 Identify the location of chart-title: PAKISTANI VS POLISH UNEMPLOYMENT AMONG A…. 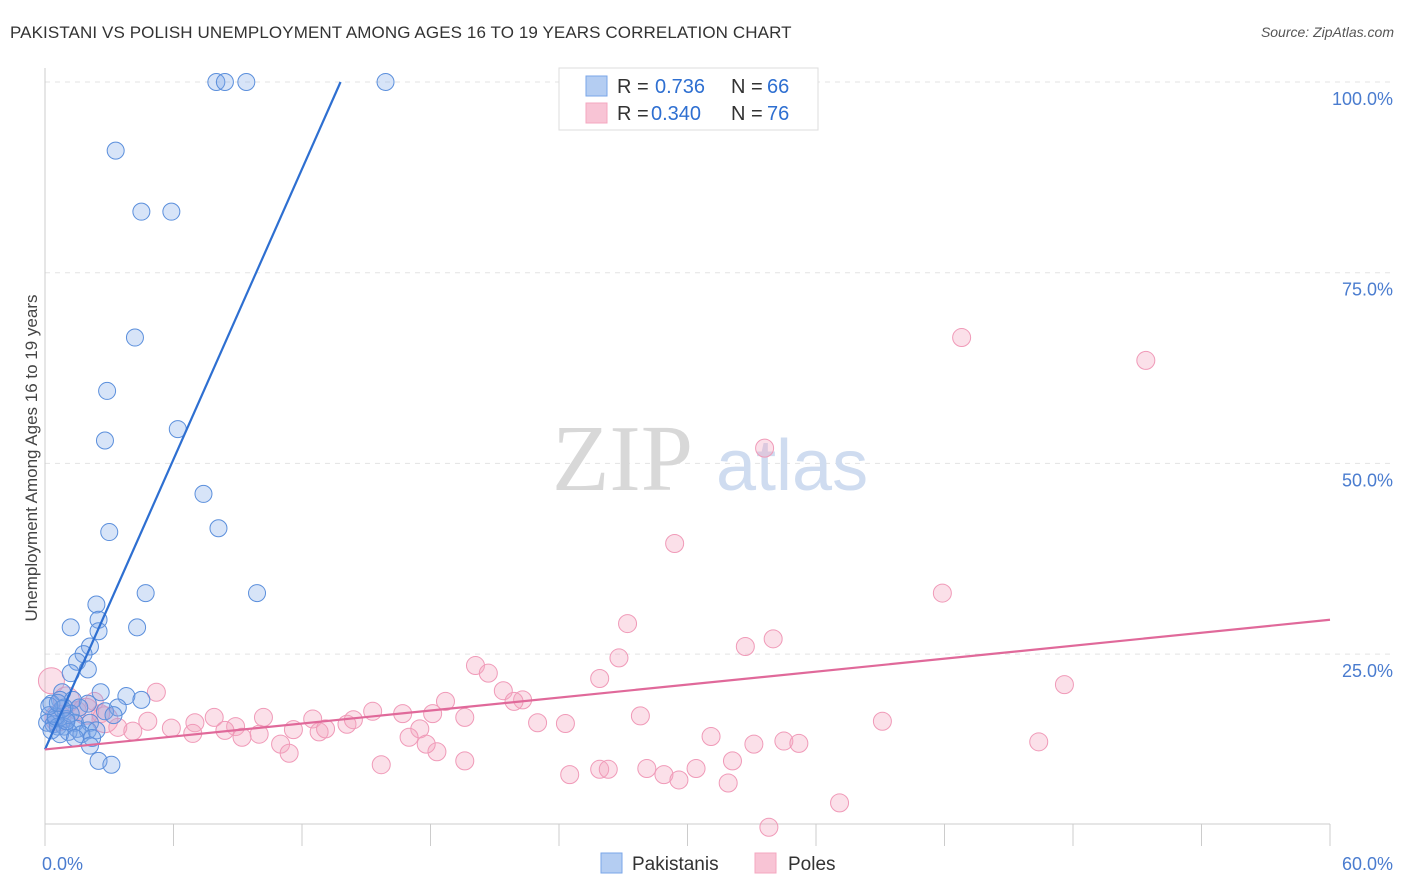
(401, 32).